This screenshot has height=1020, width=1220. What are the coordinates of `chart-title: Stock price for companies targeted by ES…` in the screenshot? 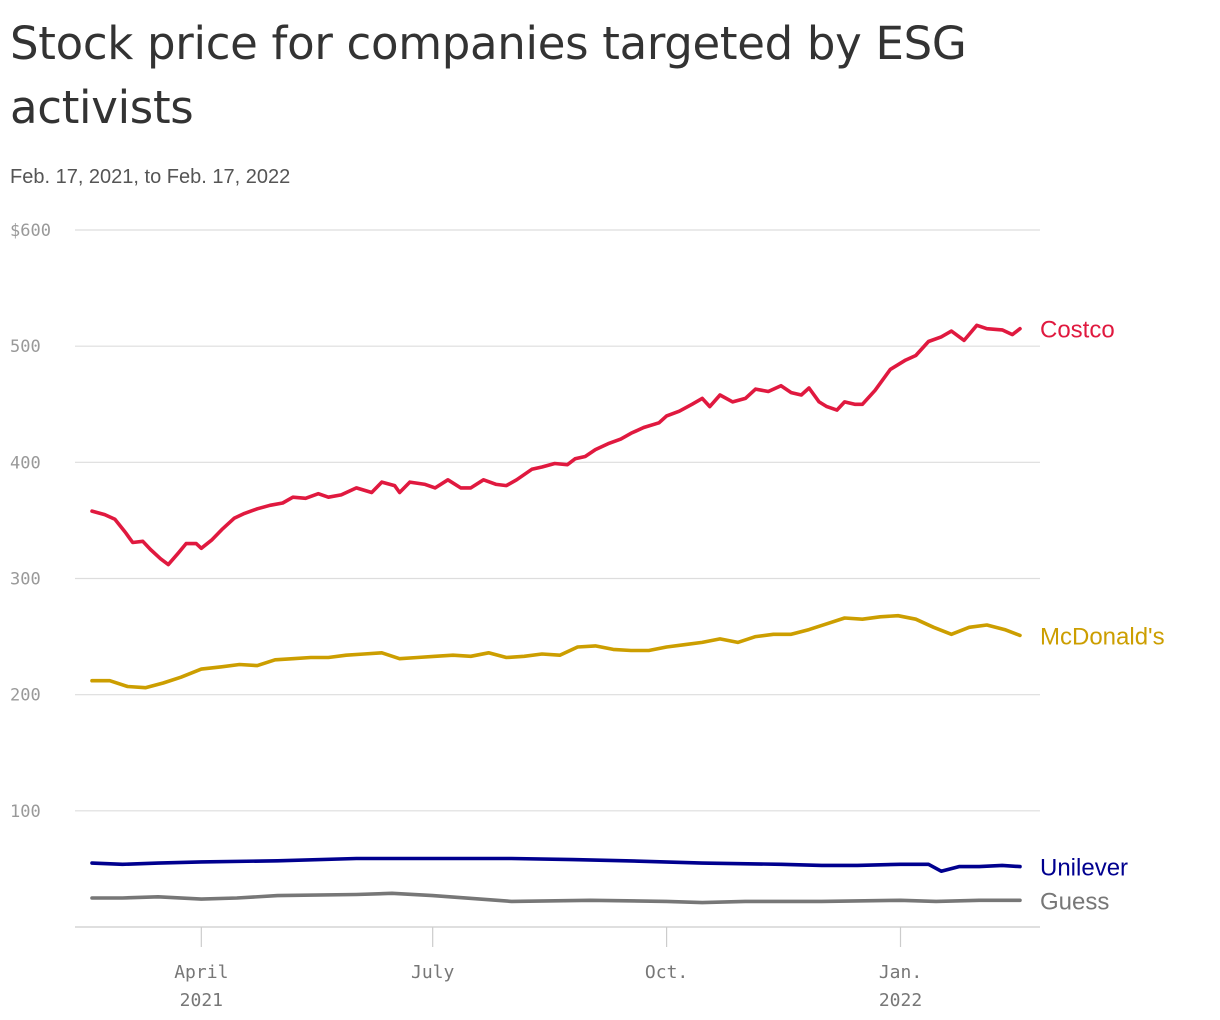 It's located at (488, 75).